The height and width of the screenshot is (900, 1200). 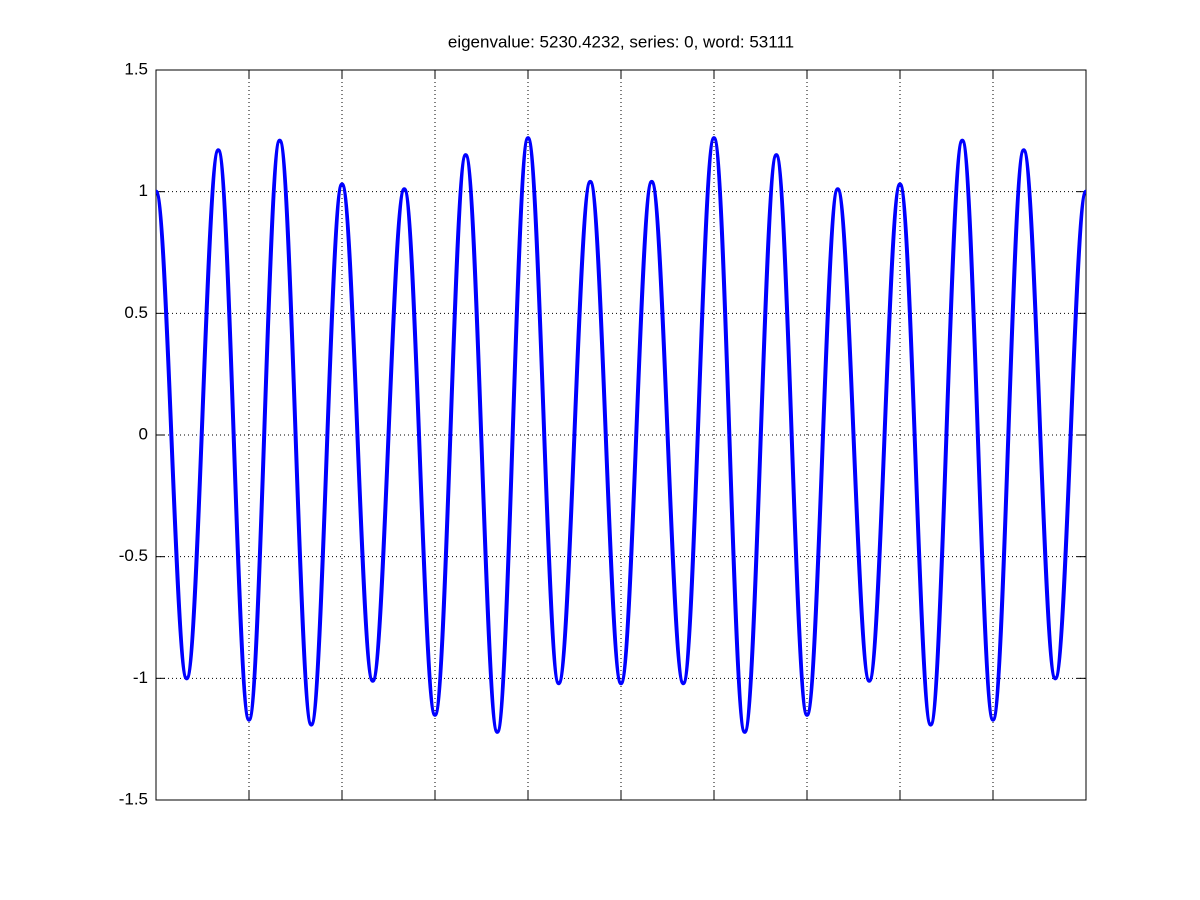 I want to click on y-tick-label: -1, so click(x=140, y=677).